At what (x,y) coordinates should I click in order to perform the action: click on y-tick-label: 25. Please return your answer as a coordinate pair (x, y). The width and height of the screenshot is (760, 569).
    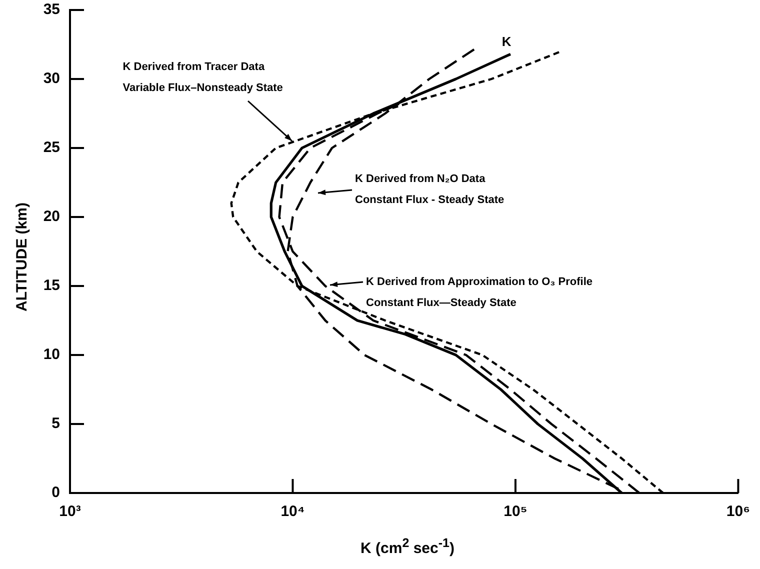
    Looking at the image, I should click on (51, 147).